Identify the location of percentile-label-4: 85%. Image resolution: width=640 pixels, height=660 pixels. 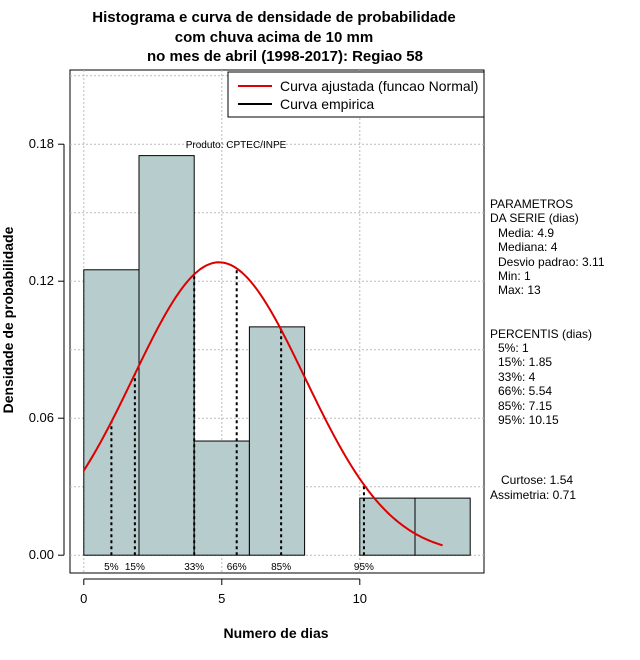
(281, 567).